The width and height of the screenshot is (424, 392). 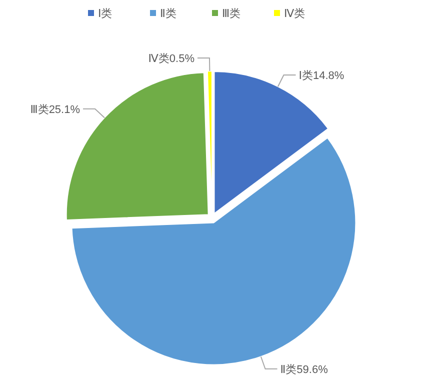 What do you see at coordinates (321, 75) in the screenshot?
I see `data-label: Ⅰ类14.8%` at bounding box center [321, 75].